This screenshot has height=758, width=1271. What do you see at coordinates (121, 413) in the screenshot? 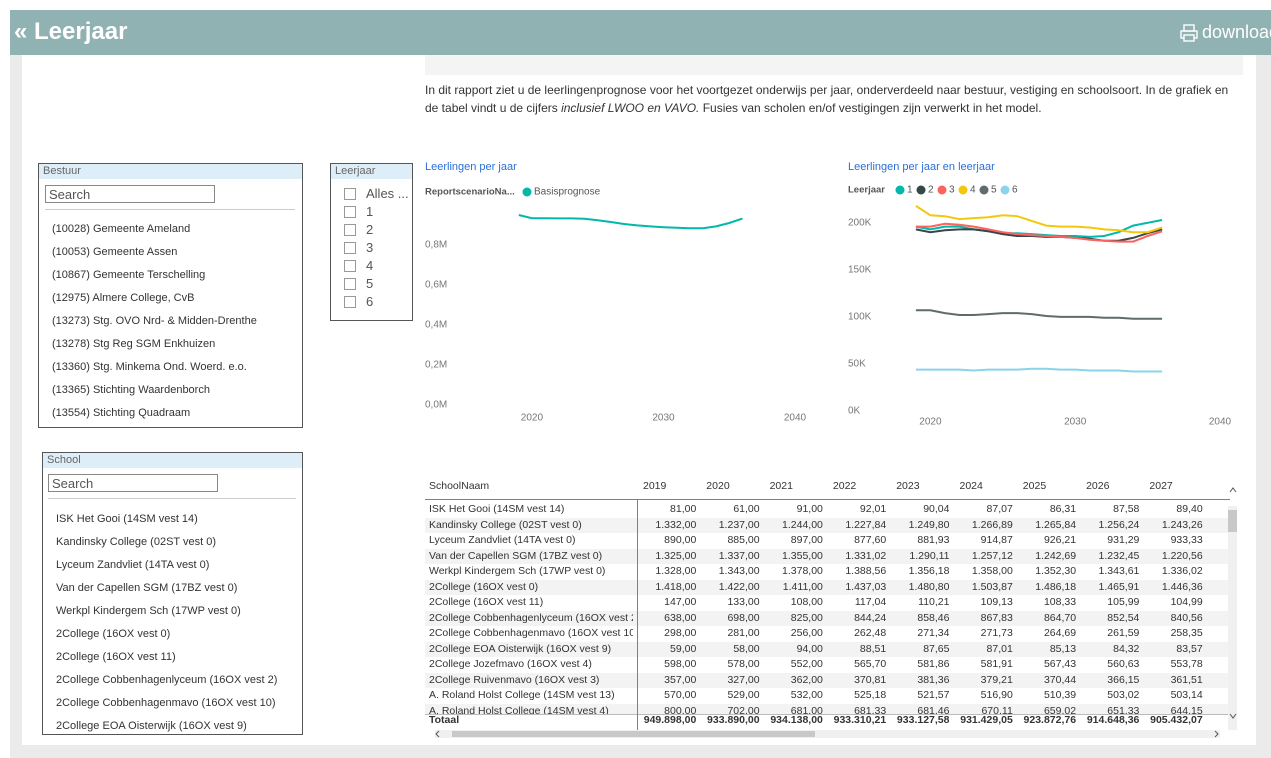
I see `slicer-item: (13554) Stichting Quadraam` at bounding box center [121, 413].